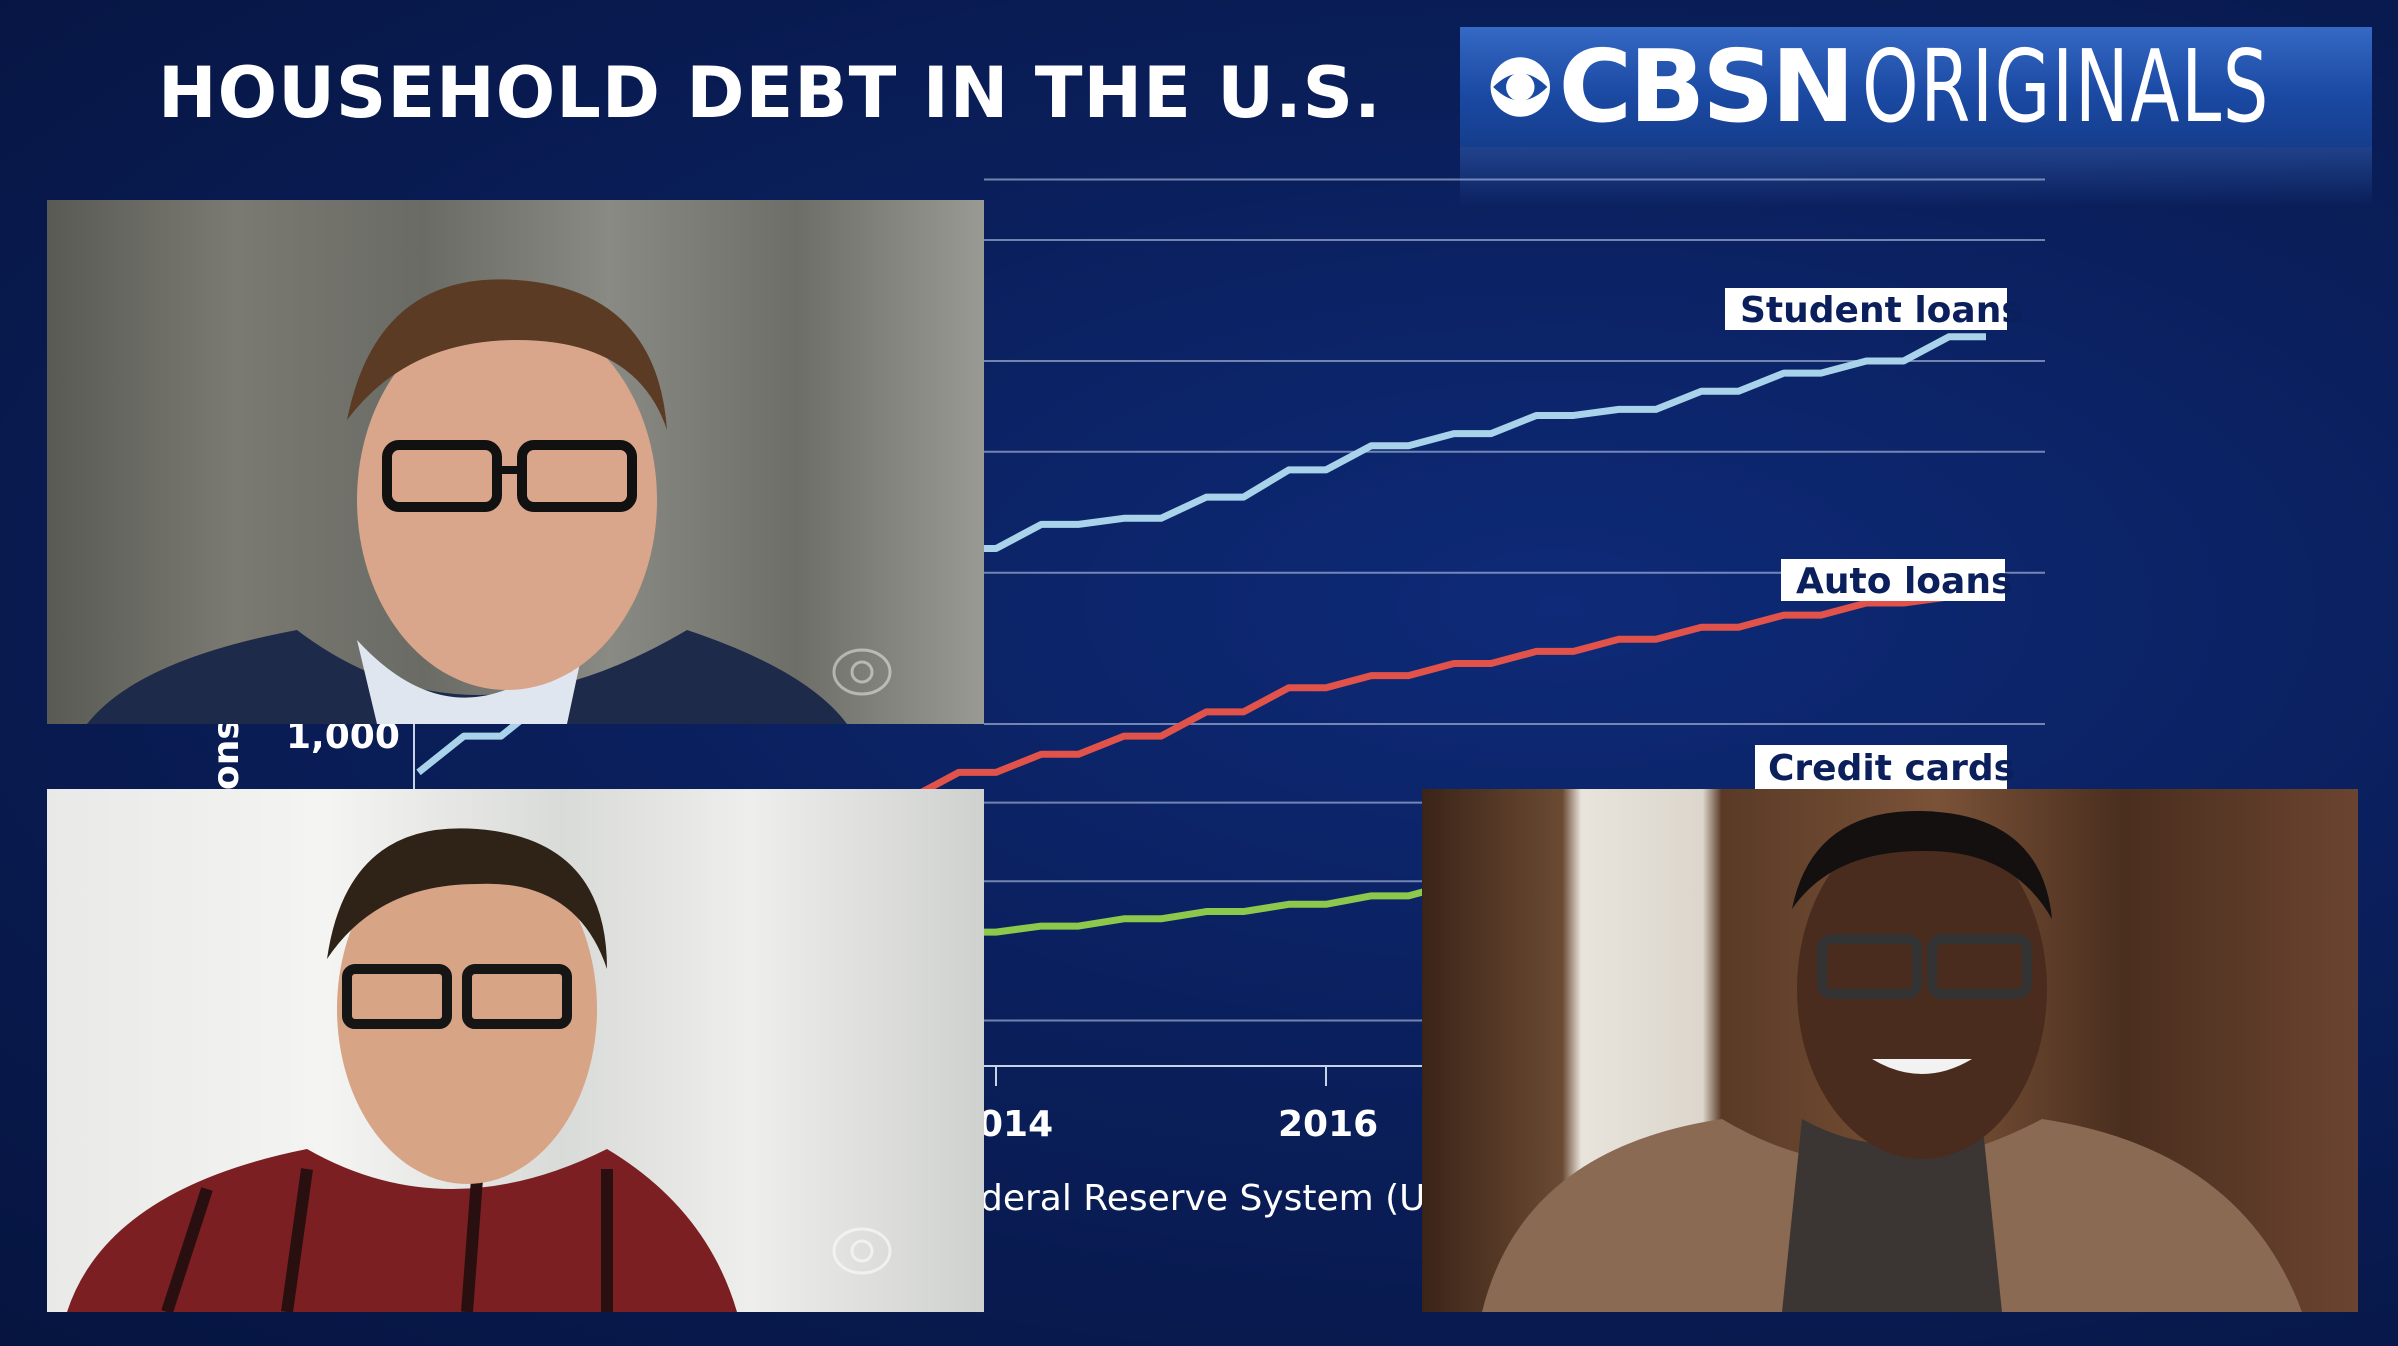  Describe the element at coordinates (1881, 310) in the screenshot. I see `label-student-loans: Student loans` at that location.